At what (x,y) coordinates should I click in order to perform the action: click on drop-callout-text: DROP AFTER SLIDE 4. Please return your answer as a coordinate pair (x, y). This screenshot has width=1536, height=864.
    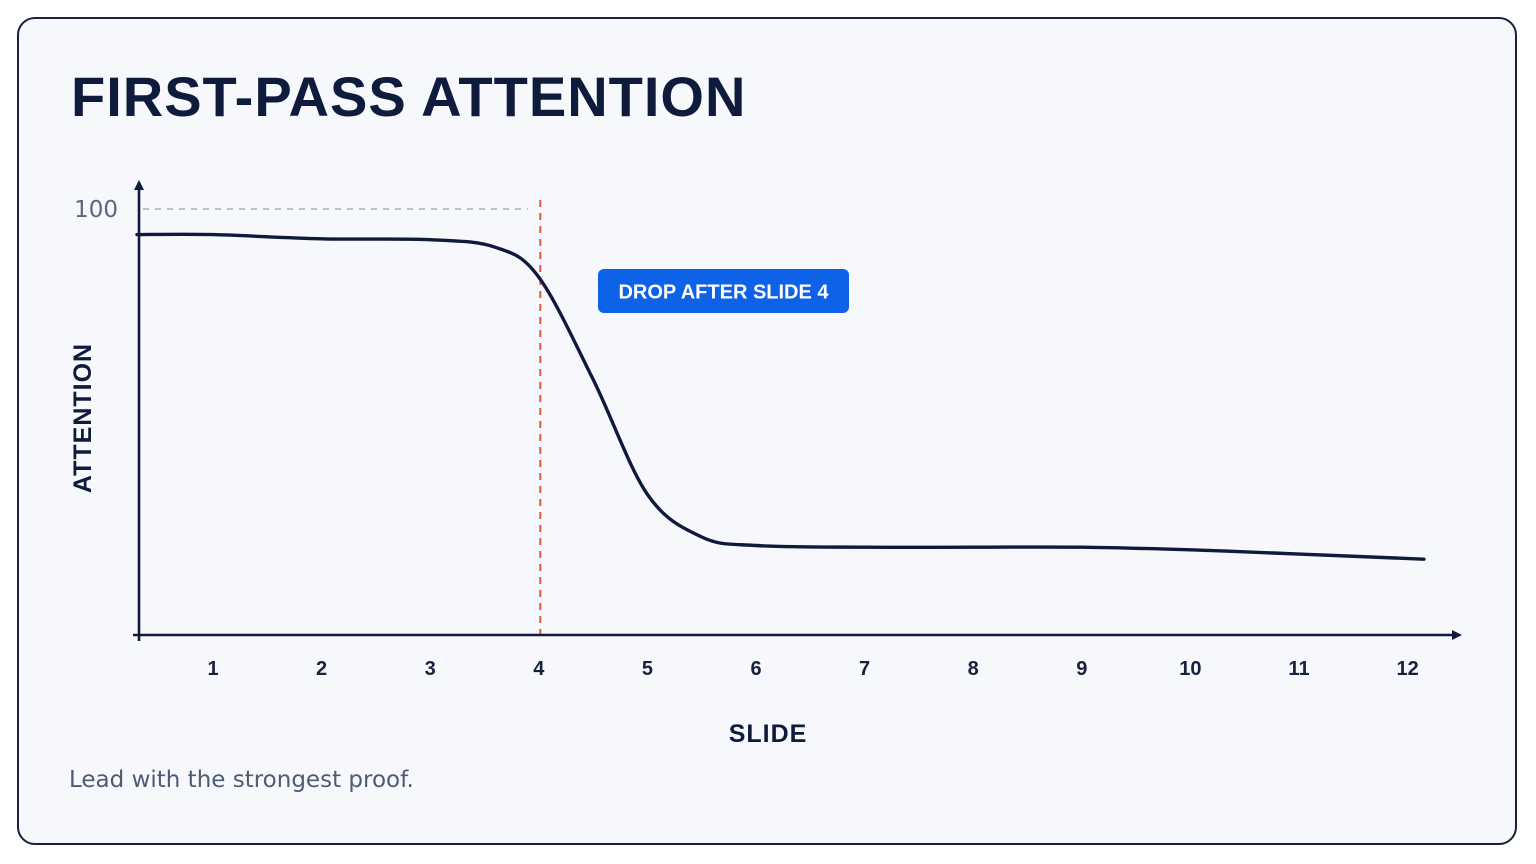
    Looking at the image, I should click on (723, 293).